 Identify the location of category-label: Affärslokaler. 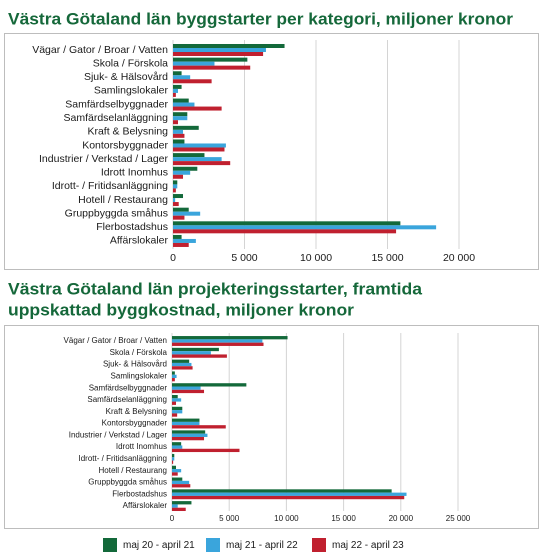
(139, 241).